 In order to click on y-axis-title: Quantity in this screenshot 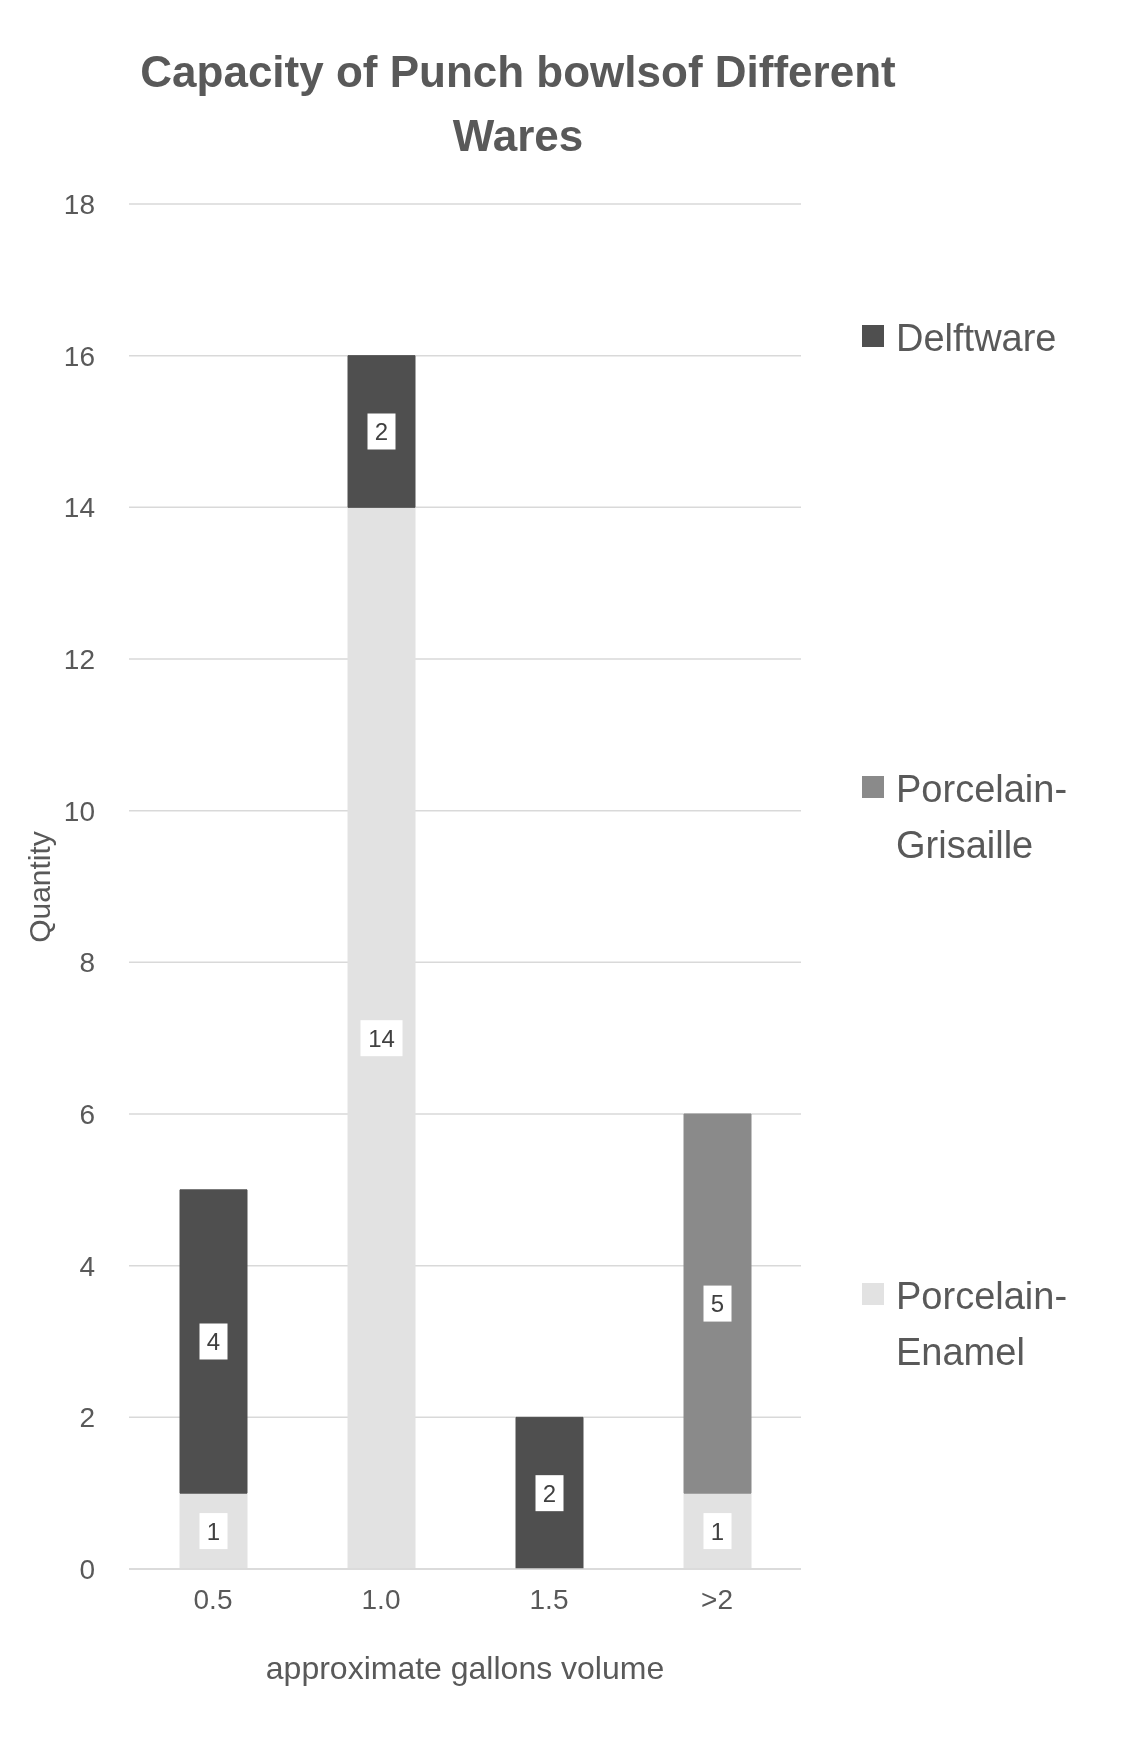, I will do `click(40, 886)`.